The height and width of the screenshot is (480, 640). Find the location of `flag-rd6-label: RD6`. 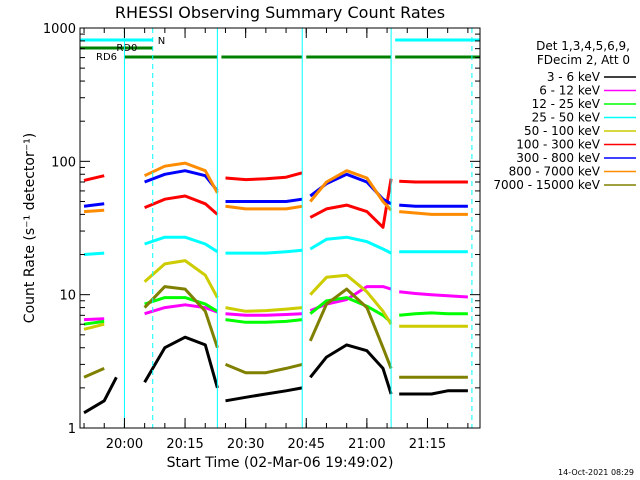

flag-rd6-label: RD6 is located at coordinates (106, 57).